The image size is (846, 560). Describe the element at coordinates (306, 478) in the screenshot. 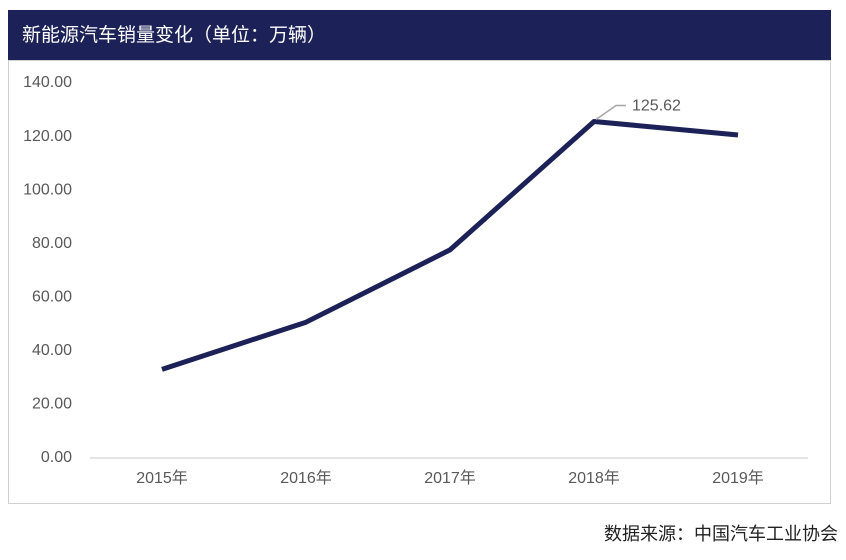

I see `x-tick-label: 2016年` at that location.